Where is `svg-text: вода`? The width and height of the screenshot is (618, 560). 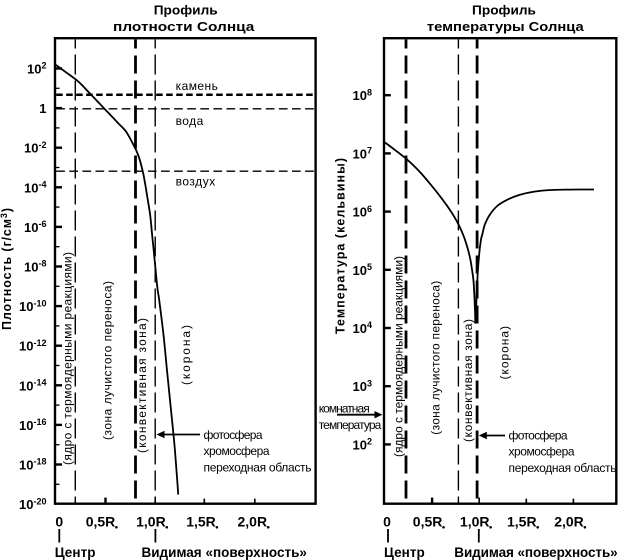 svg-text: вода is located at coordinates (190, 121).